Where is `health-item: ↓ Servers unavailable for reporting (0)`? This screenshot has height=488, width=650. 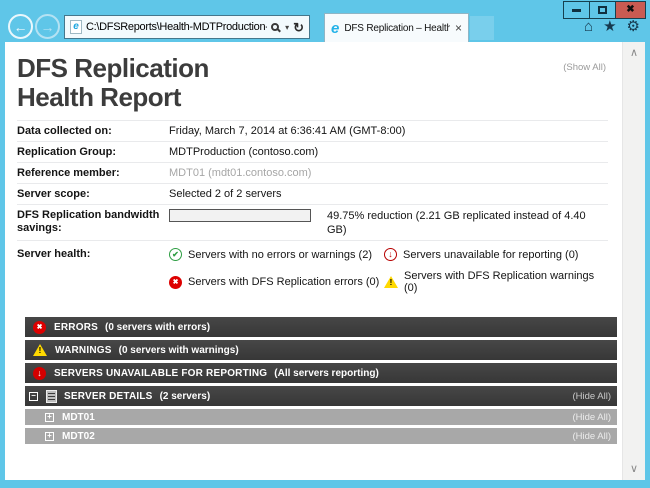 health-item: ↓ Servers unavailable for reporting (0) is located at coordinates (496, 254).